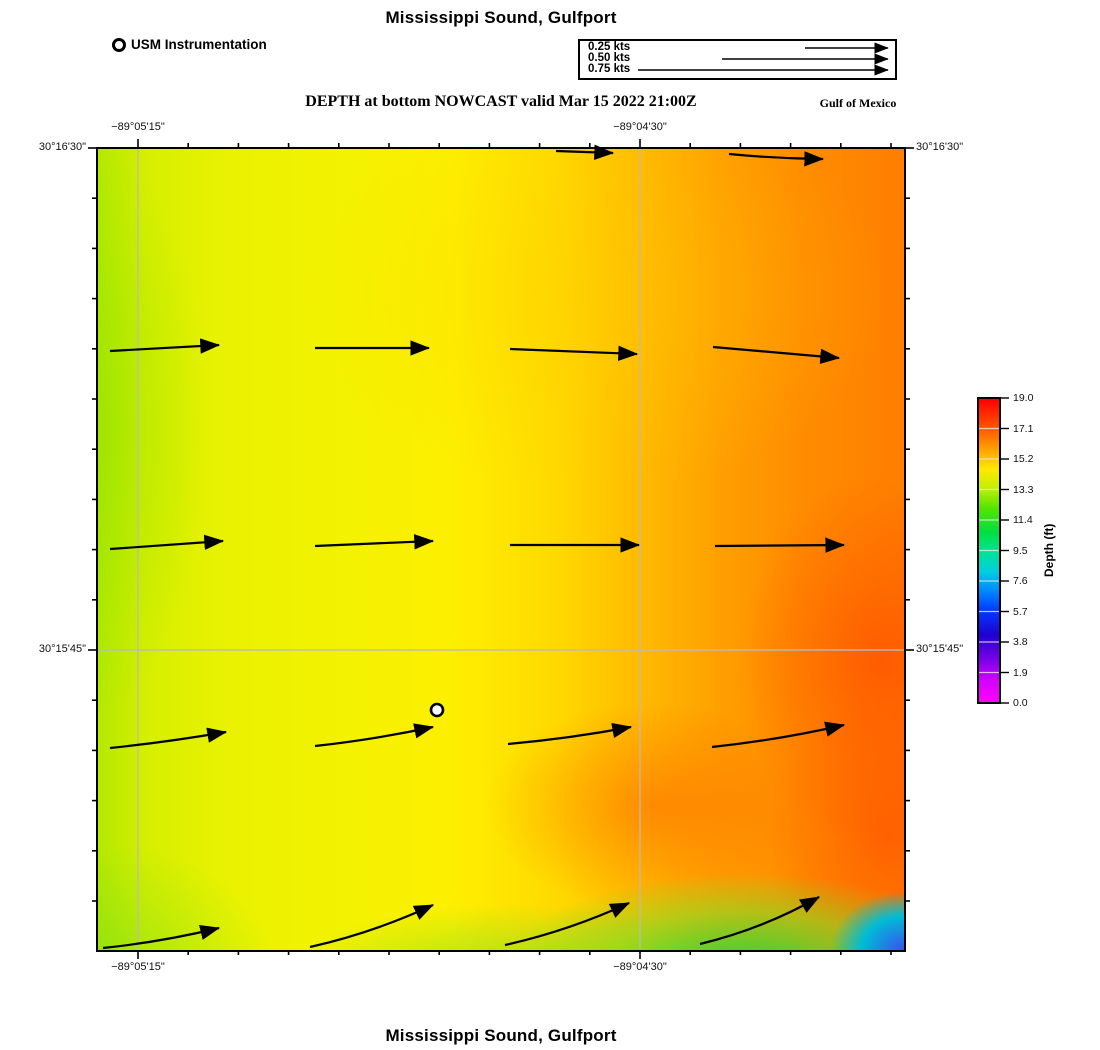  What do you see at coordinates (1020, 550) in the screenshot?
I see `colorbar-tick-label: 9.5` at bounding box center [1020, 550].